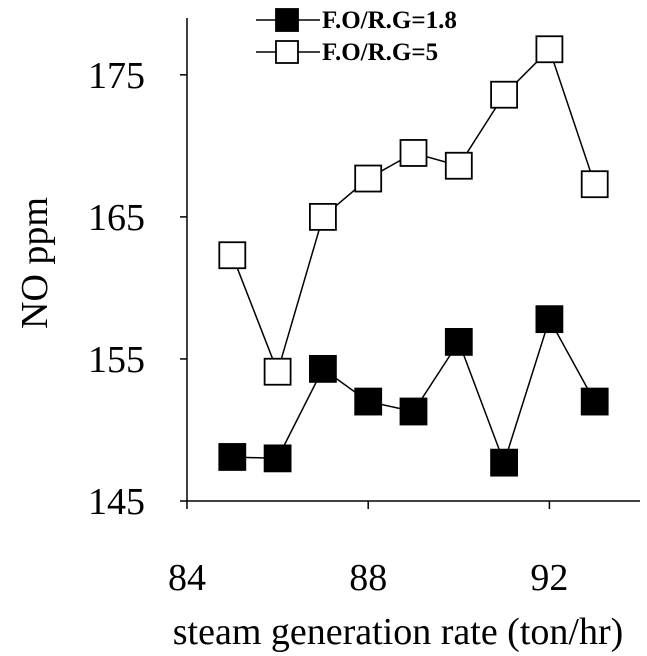 Image resolution: width=647 pixels, height=656 pixels. Describe the element at coordinates (116, 76) in the screenshot. I see `y-tick-label: 175` at that location.